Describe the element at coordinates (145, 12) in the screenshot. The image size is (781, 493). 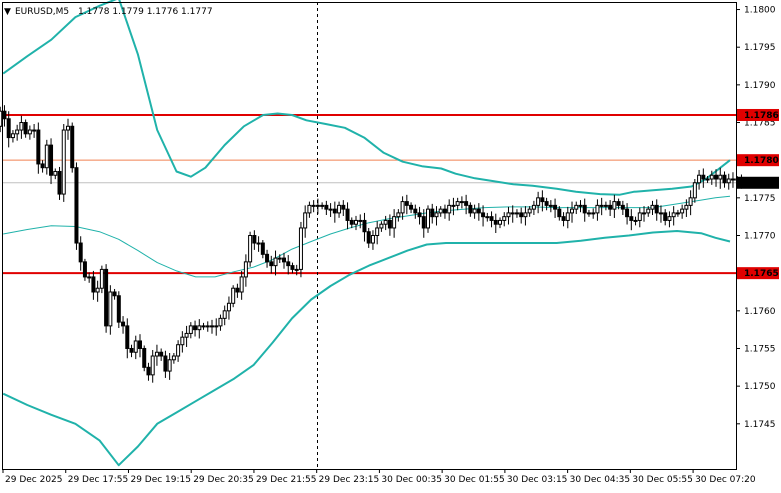
I see `ohlc-readout: 1.1778 1.1779 1.1776 1.1777` at that location.